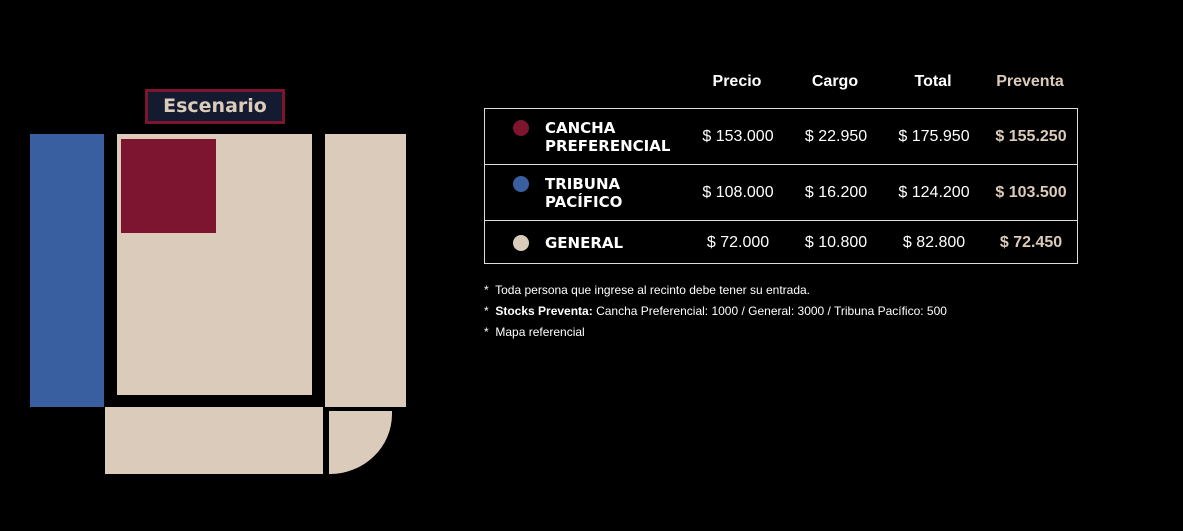  Describe the element at coordinates (214, 440) in the screenshot. I see `section-general-bottom` at that location.